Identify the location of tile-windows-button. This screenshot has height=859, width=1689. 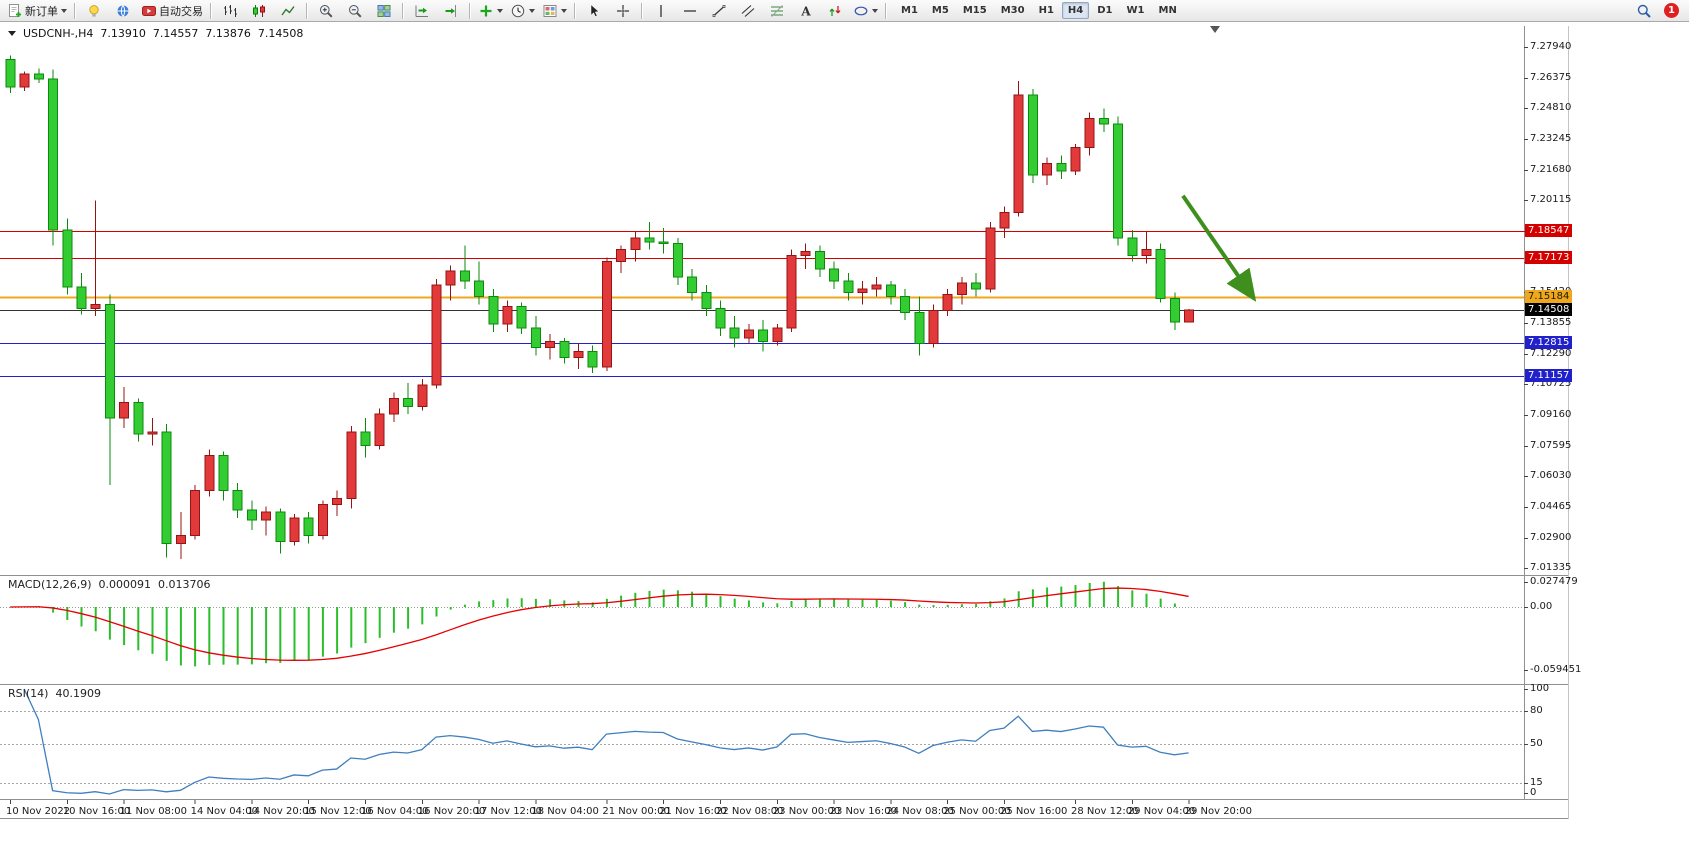
(384, 11).